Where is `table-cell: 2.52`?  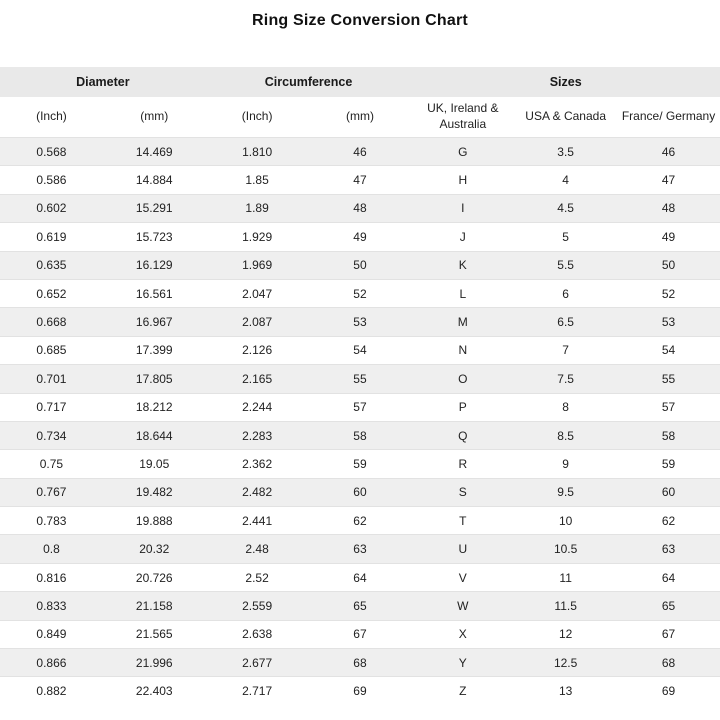 table-cell: 2.52 is located at coordinates (257, 577).